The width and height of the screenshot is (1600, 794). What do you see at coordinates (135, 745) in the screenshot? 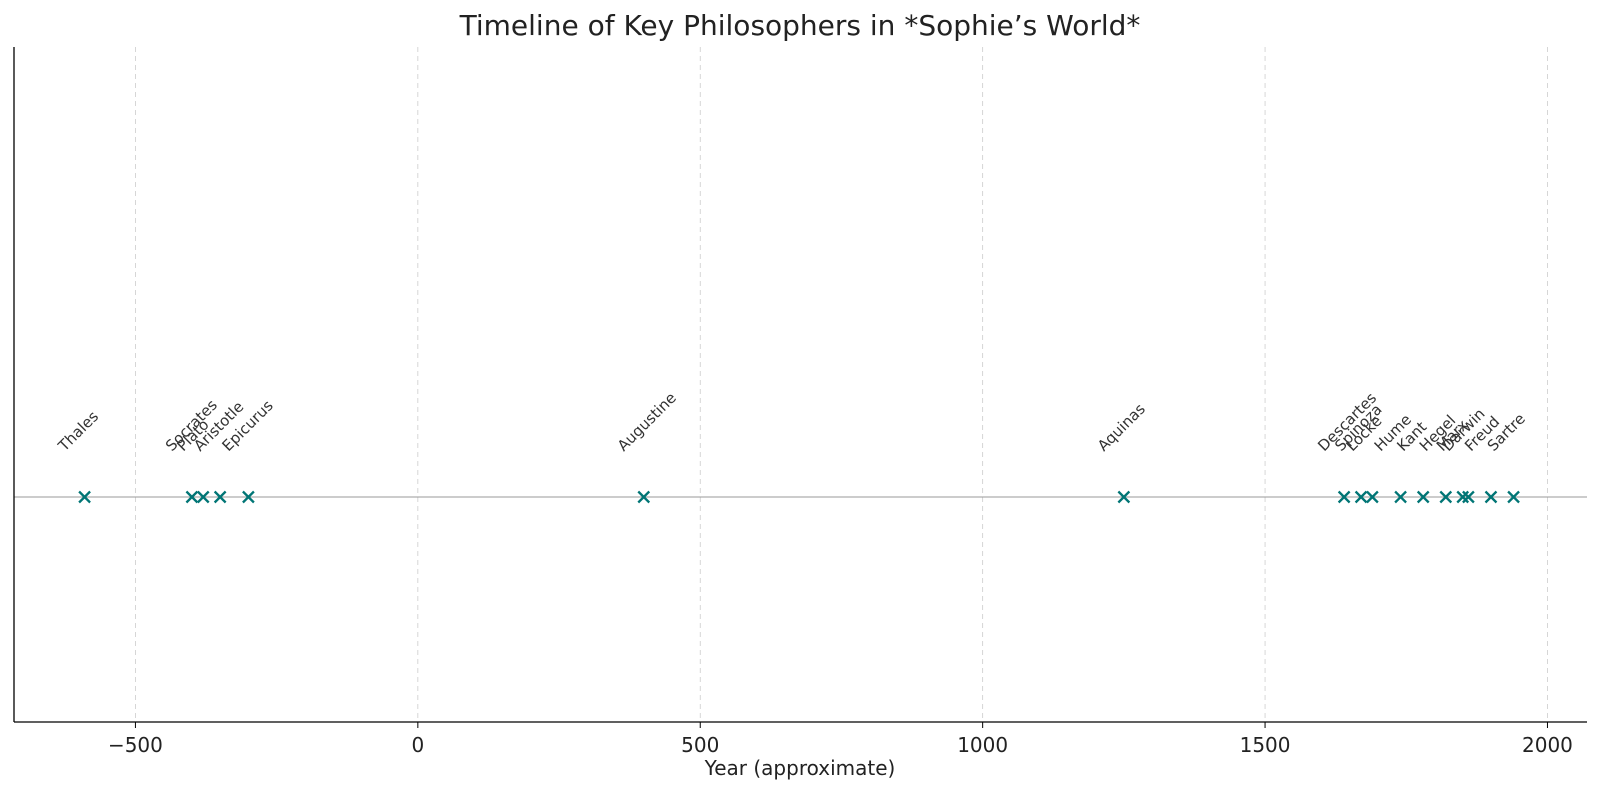
I see `x-tick-label: −500` at bounding box center [135, 745].